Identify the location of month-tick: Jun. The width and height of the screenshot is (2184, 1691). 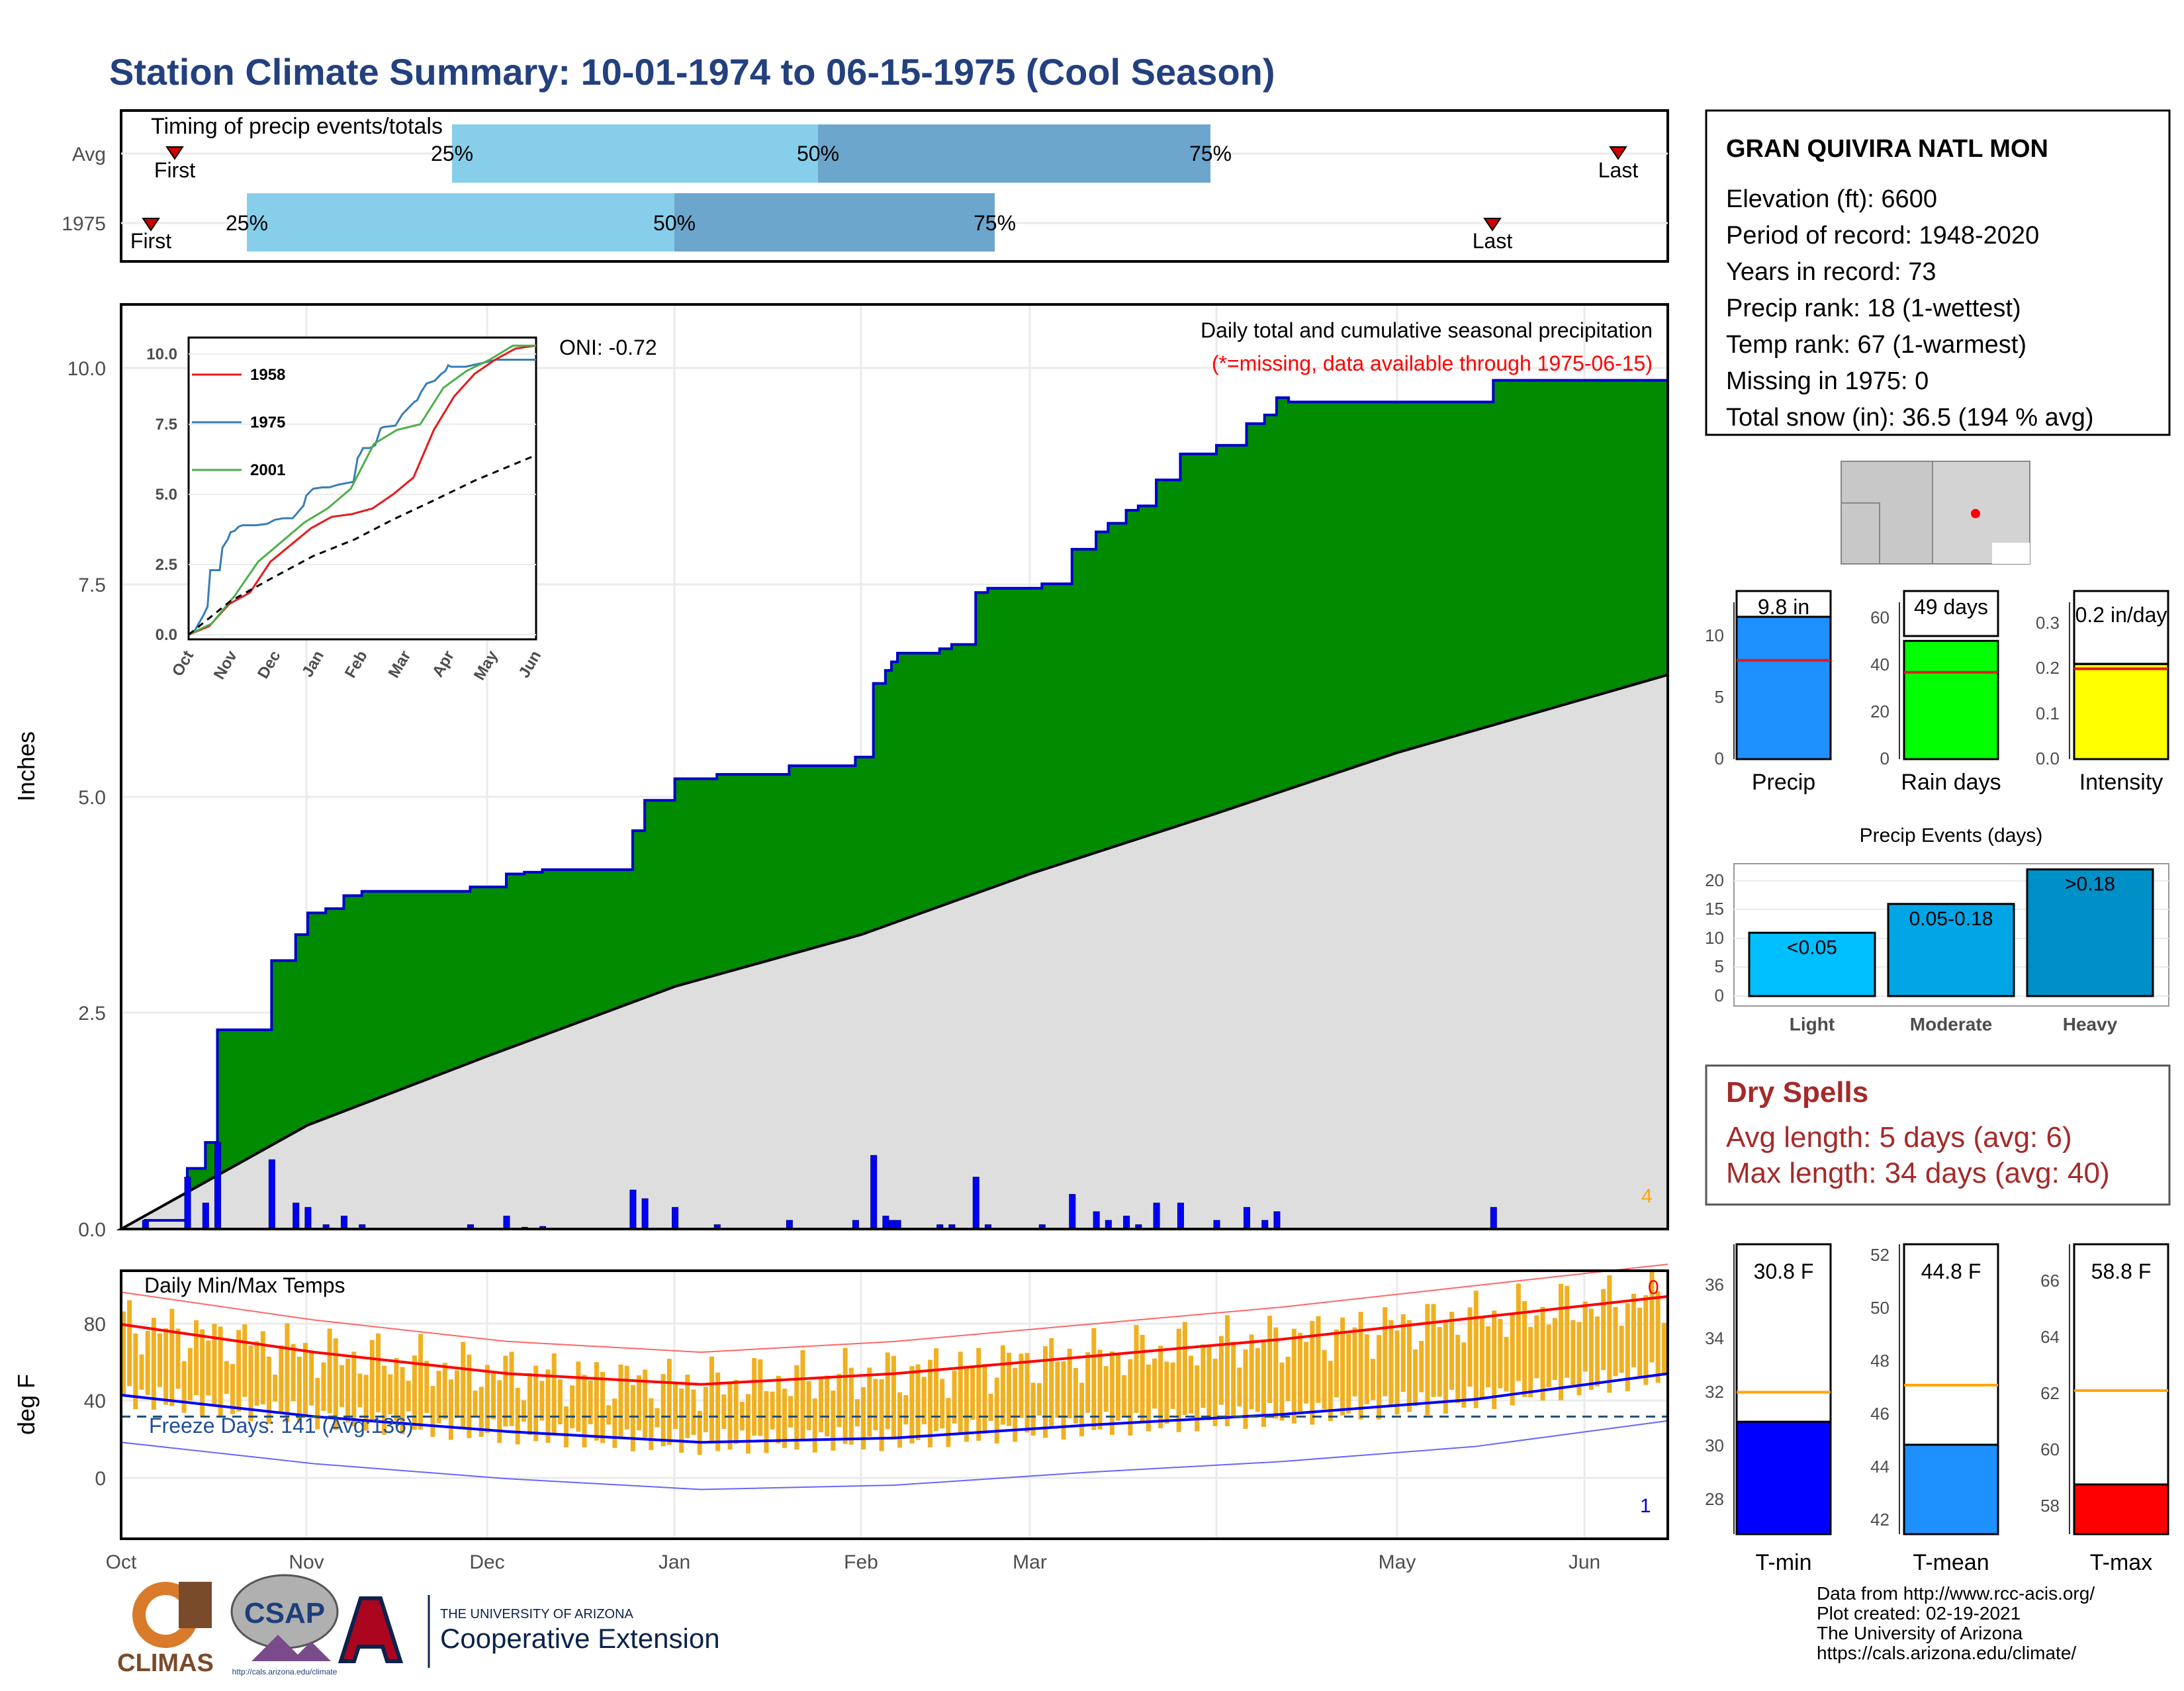
(1584, 1562).